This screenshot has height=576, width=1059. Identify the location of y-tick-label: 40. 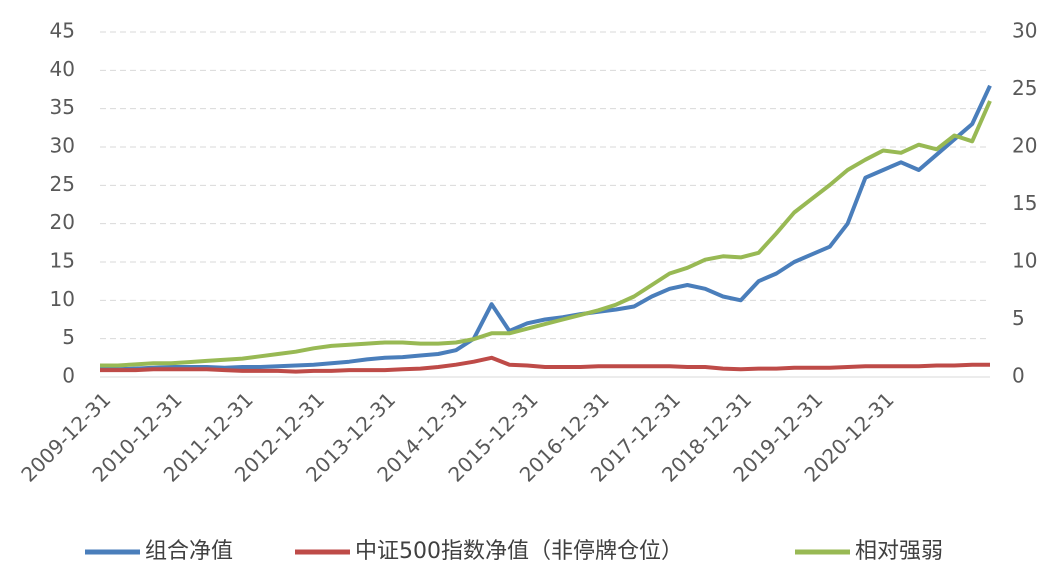
(62, 69).